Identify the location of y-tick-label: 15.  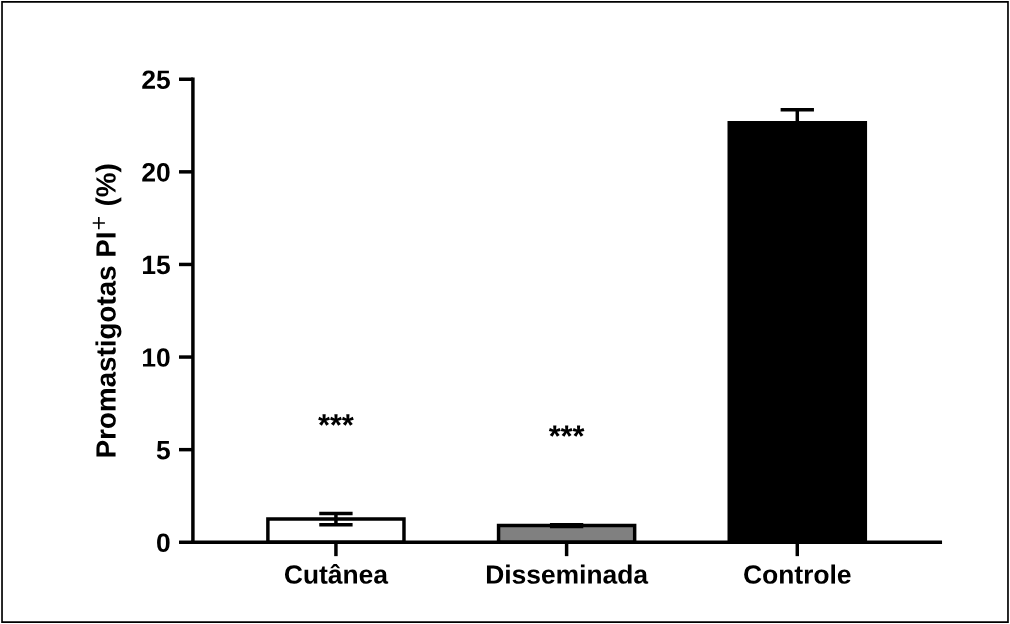
(156, 265).